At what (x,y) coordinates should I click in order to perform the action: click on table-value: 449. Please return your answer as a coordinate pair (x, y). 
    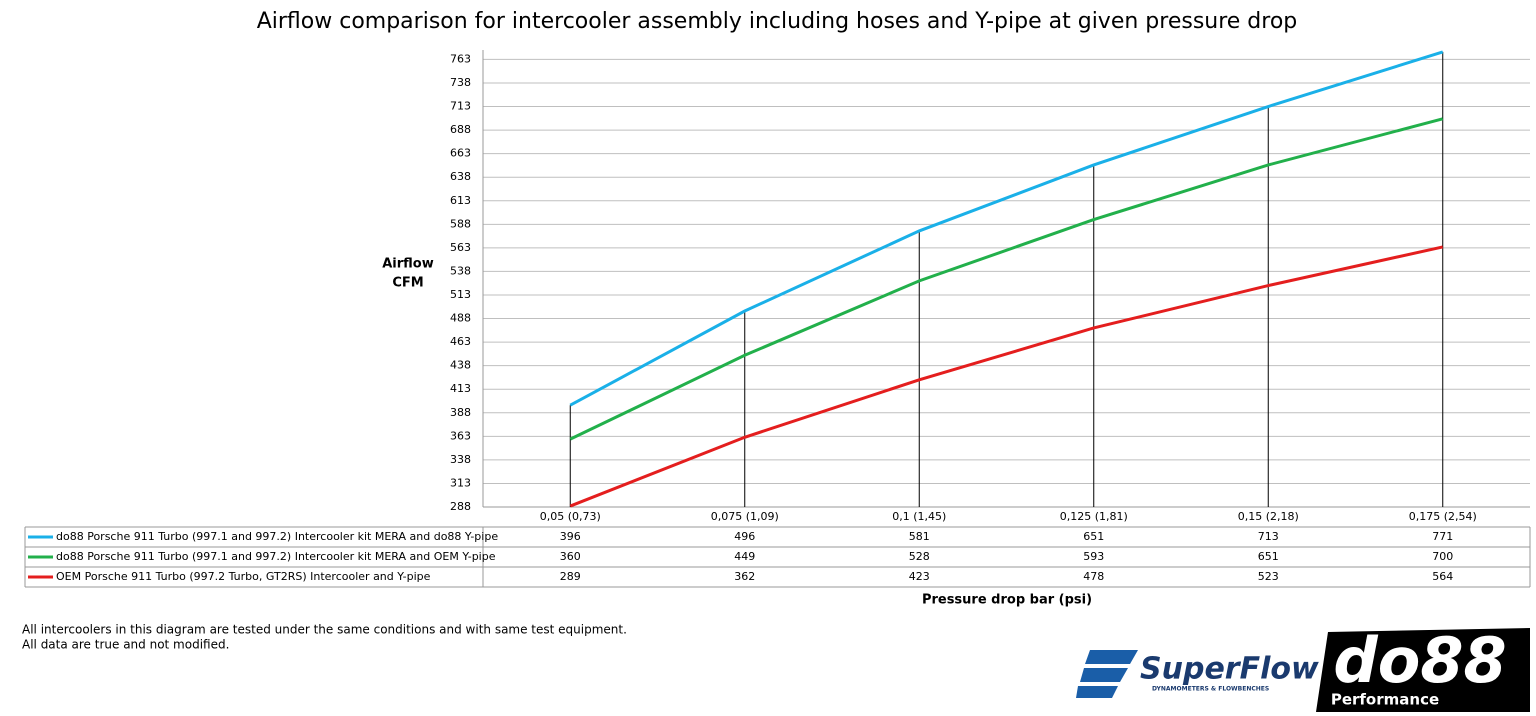
    Looking at the image, I should click on (744, 556).